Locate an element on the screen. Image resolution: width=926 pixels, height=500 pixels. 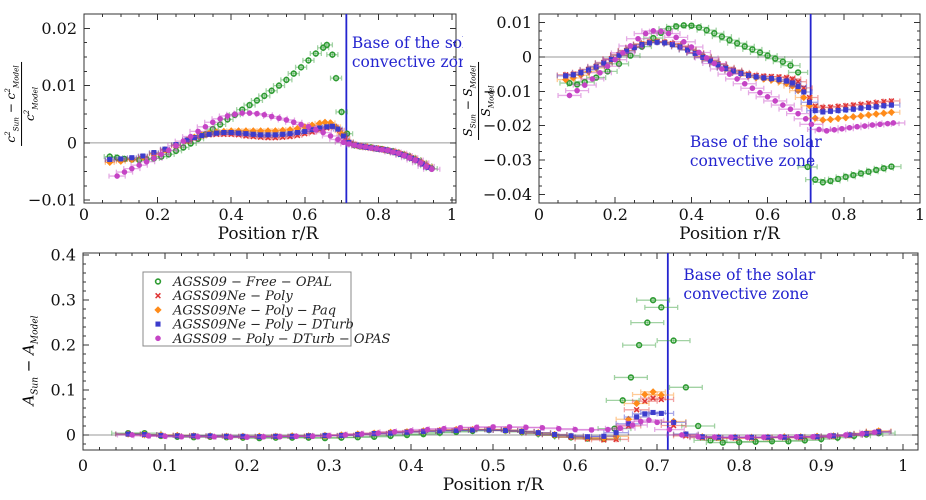
y-tick-label: 0.02 is located at coordinates (59, 28).